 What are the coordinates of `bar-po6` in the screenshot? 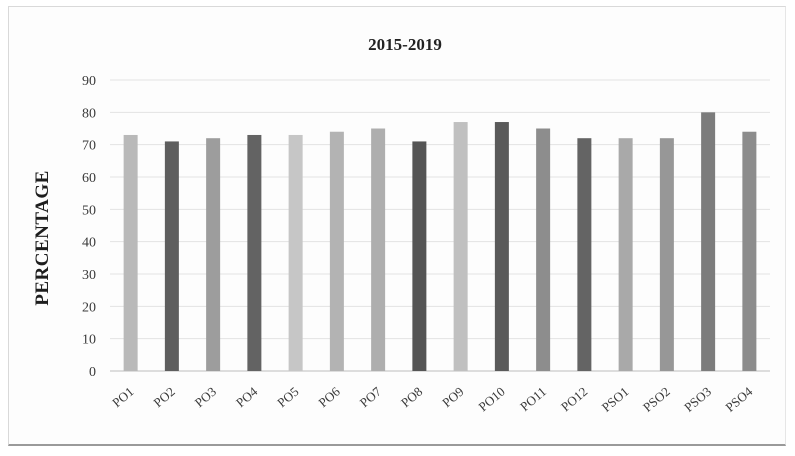 It's located at (336, 251).